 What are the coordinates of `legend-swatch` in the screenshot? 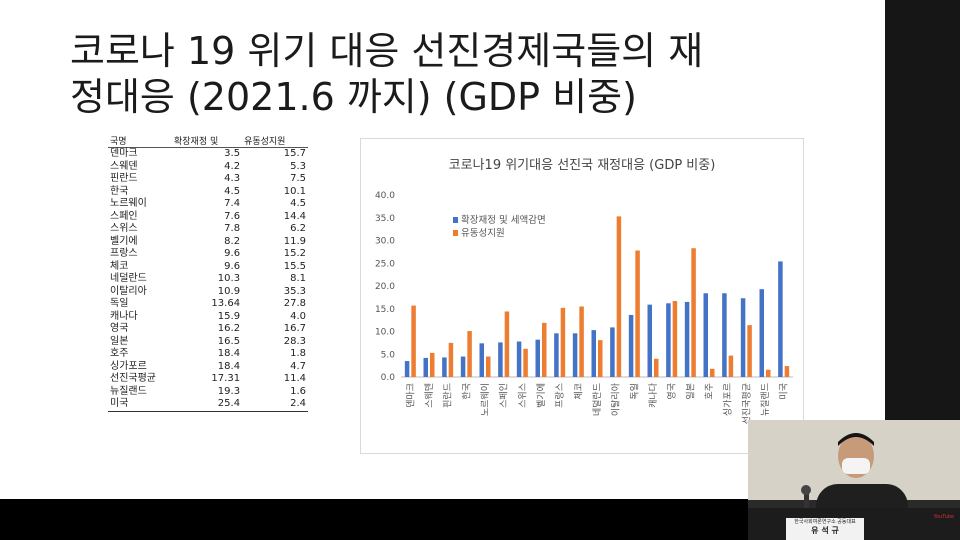 It's located at (455, 220).